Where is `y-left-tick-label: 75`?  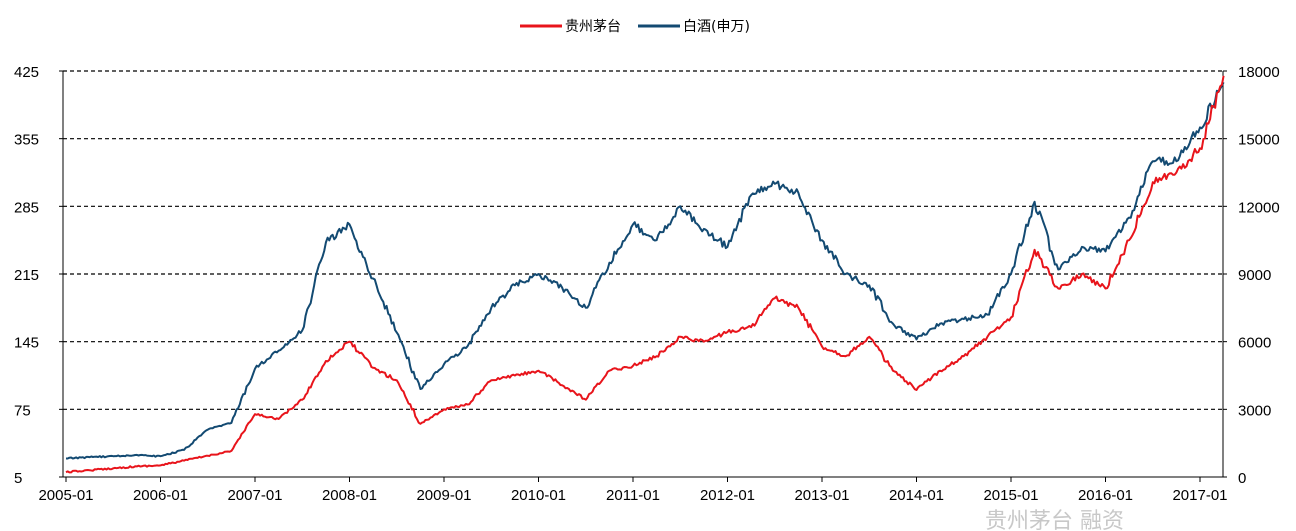 y-left-tick-label: 75 is located at coordinates (22, 410).